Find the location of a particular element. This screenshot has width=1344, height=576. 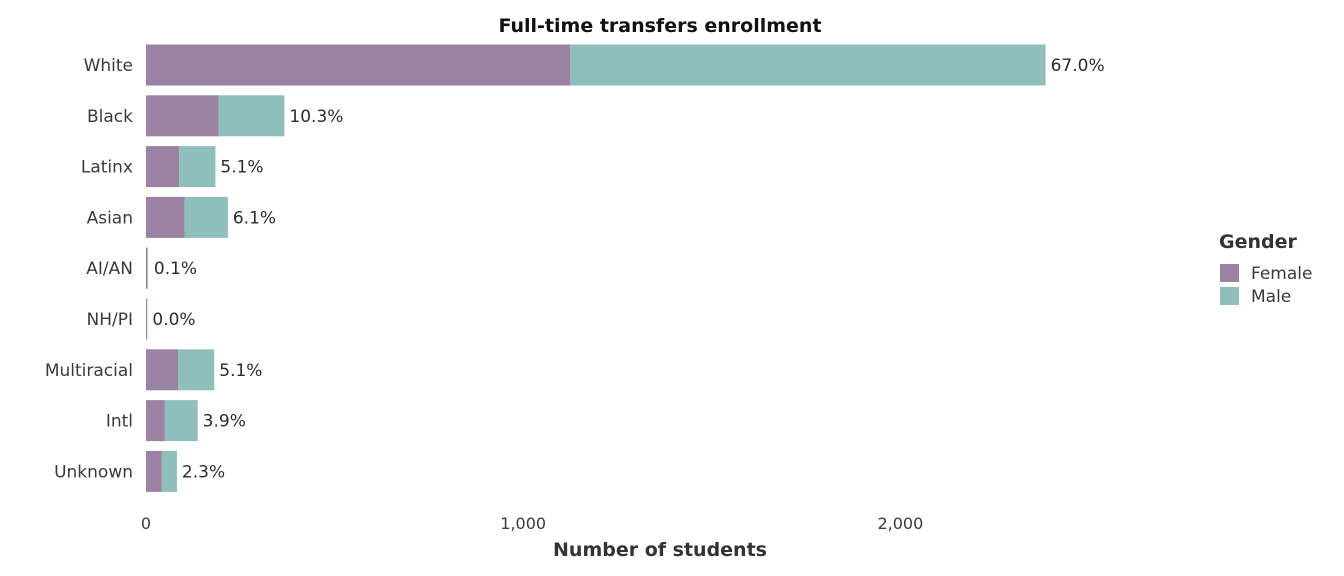

x-axis-ticks: 0 1,000 2,000 is located at coordinates (532, 523).